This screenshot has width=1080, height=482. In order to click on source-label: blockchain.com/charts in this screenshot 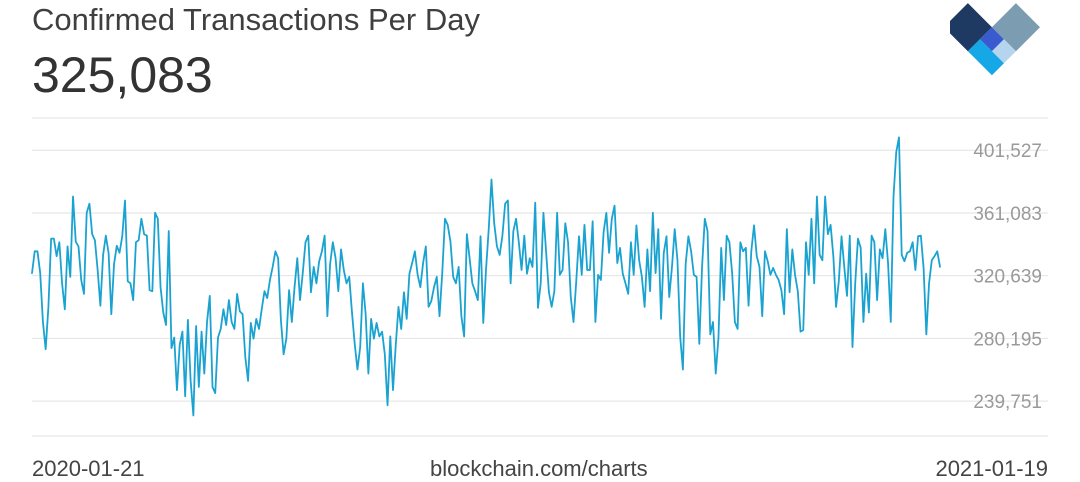, I will do `click(539, 468)`.